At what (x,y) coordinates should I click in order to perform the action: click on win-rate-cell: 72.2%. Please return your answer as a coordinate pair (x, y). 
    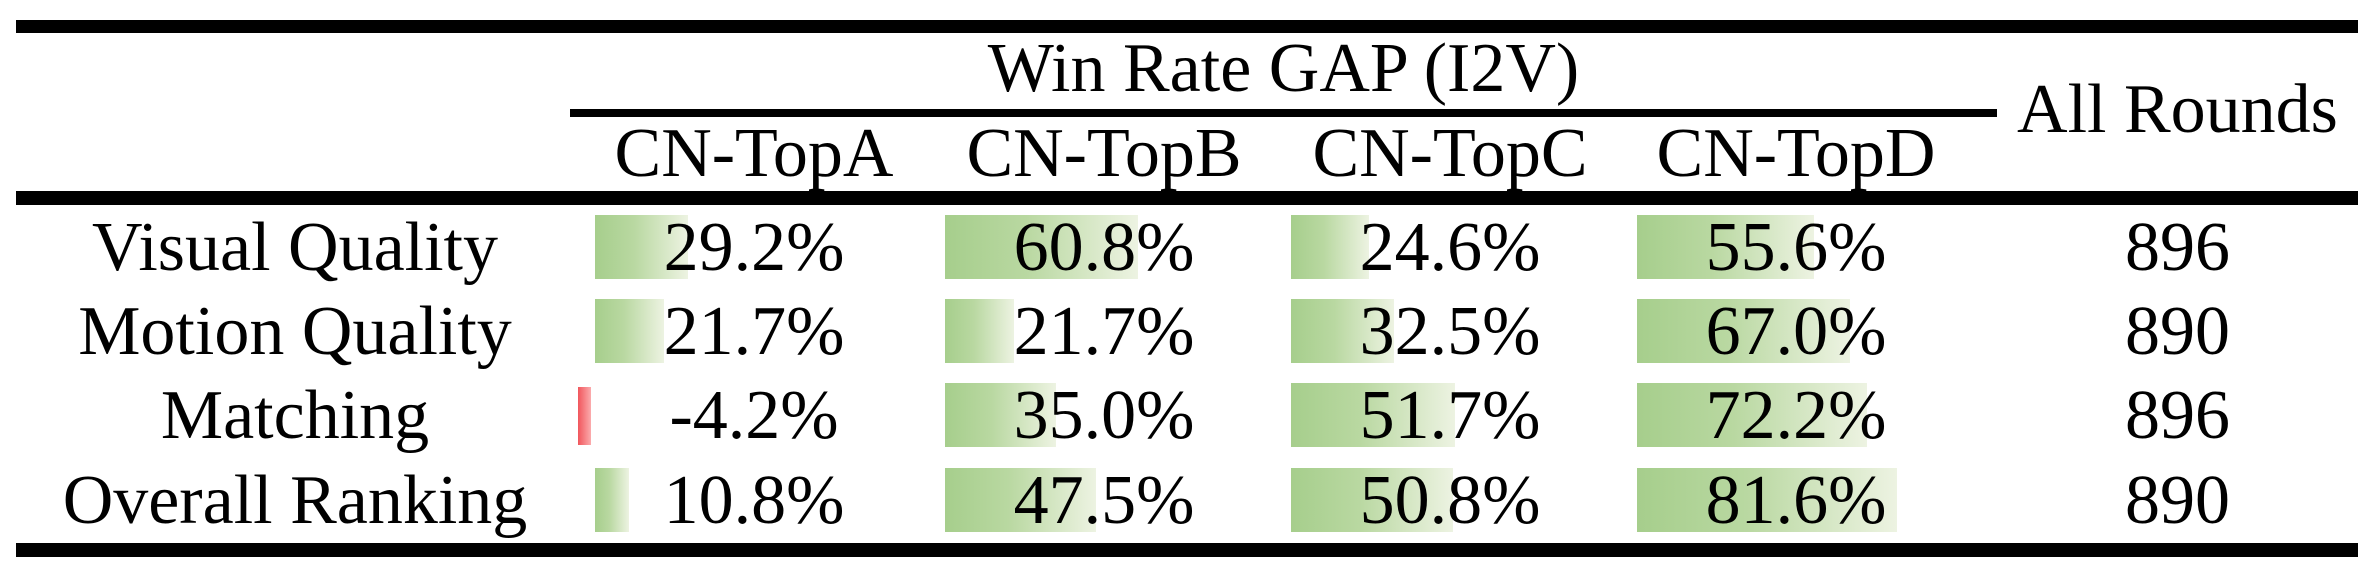
    Looking at the image, I should click on (1796, 416).